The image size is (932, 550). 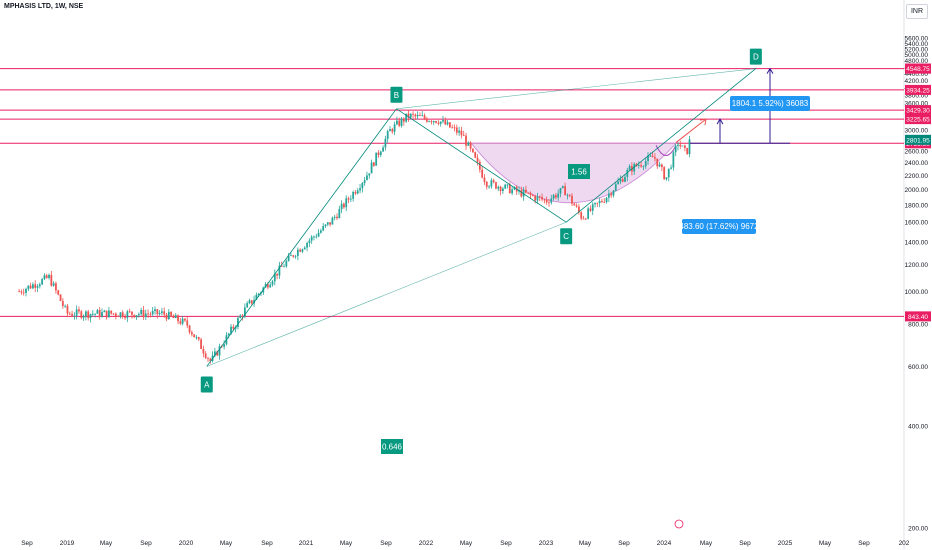 I want to click on x-tick-label: 2023, so click(x=546, y=543).